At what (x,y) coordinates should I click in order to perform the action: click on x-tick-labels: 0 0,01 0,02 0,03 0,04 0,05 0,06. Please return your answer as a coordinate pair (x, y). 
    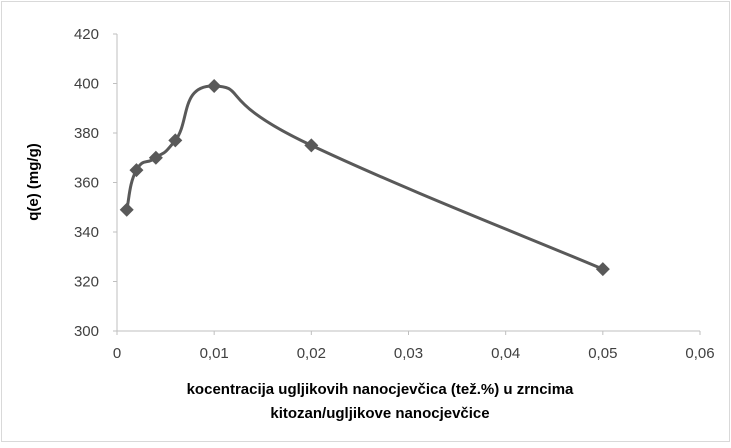
    Looking at the image, I should click on (414, 346).